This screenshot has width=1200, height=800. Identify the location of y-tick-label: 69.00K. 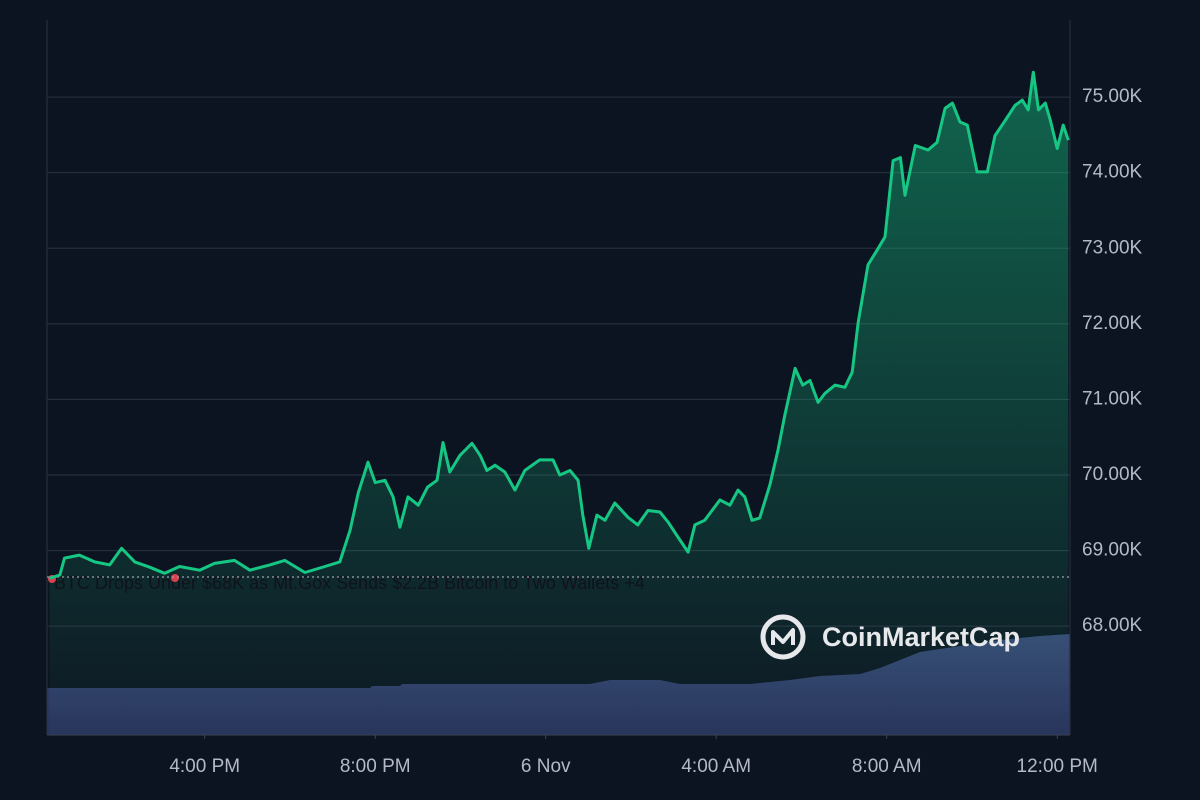
(1112, 550).